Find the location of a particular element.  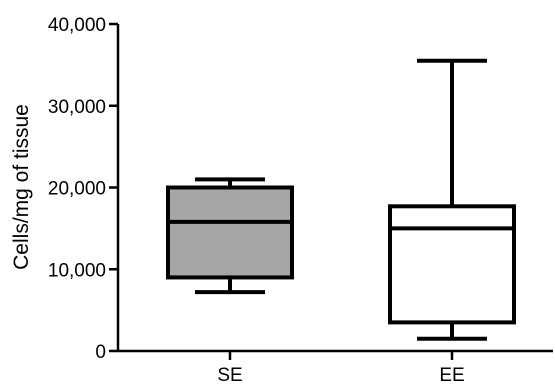

y-tick-label: 30,000 is located at coordinates (77, 107).